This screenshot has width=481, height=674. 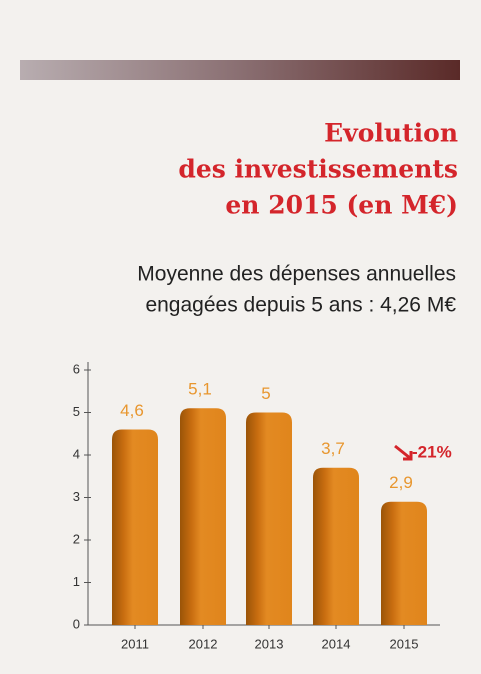 What do you see at coordinates (432, 451) in the screenshot?
I see `annotation: -21%` at bounding box center [432, 451].